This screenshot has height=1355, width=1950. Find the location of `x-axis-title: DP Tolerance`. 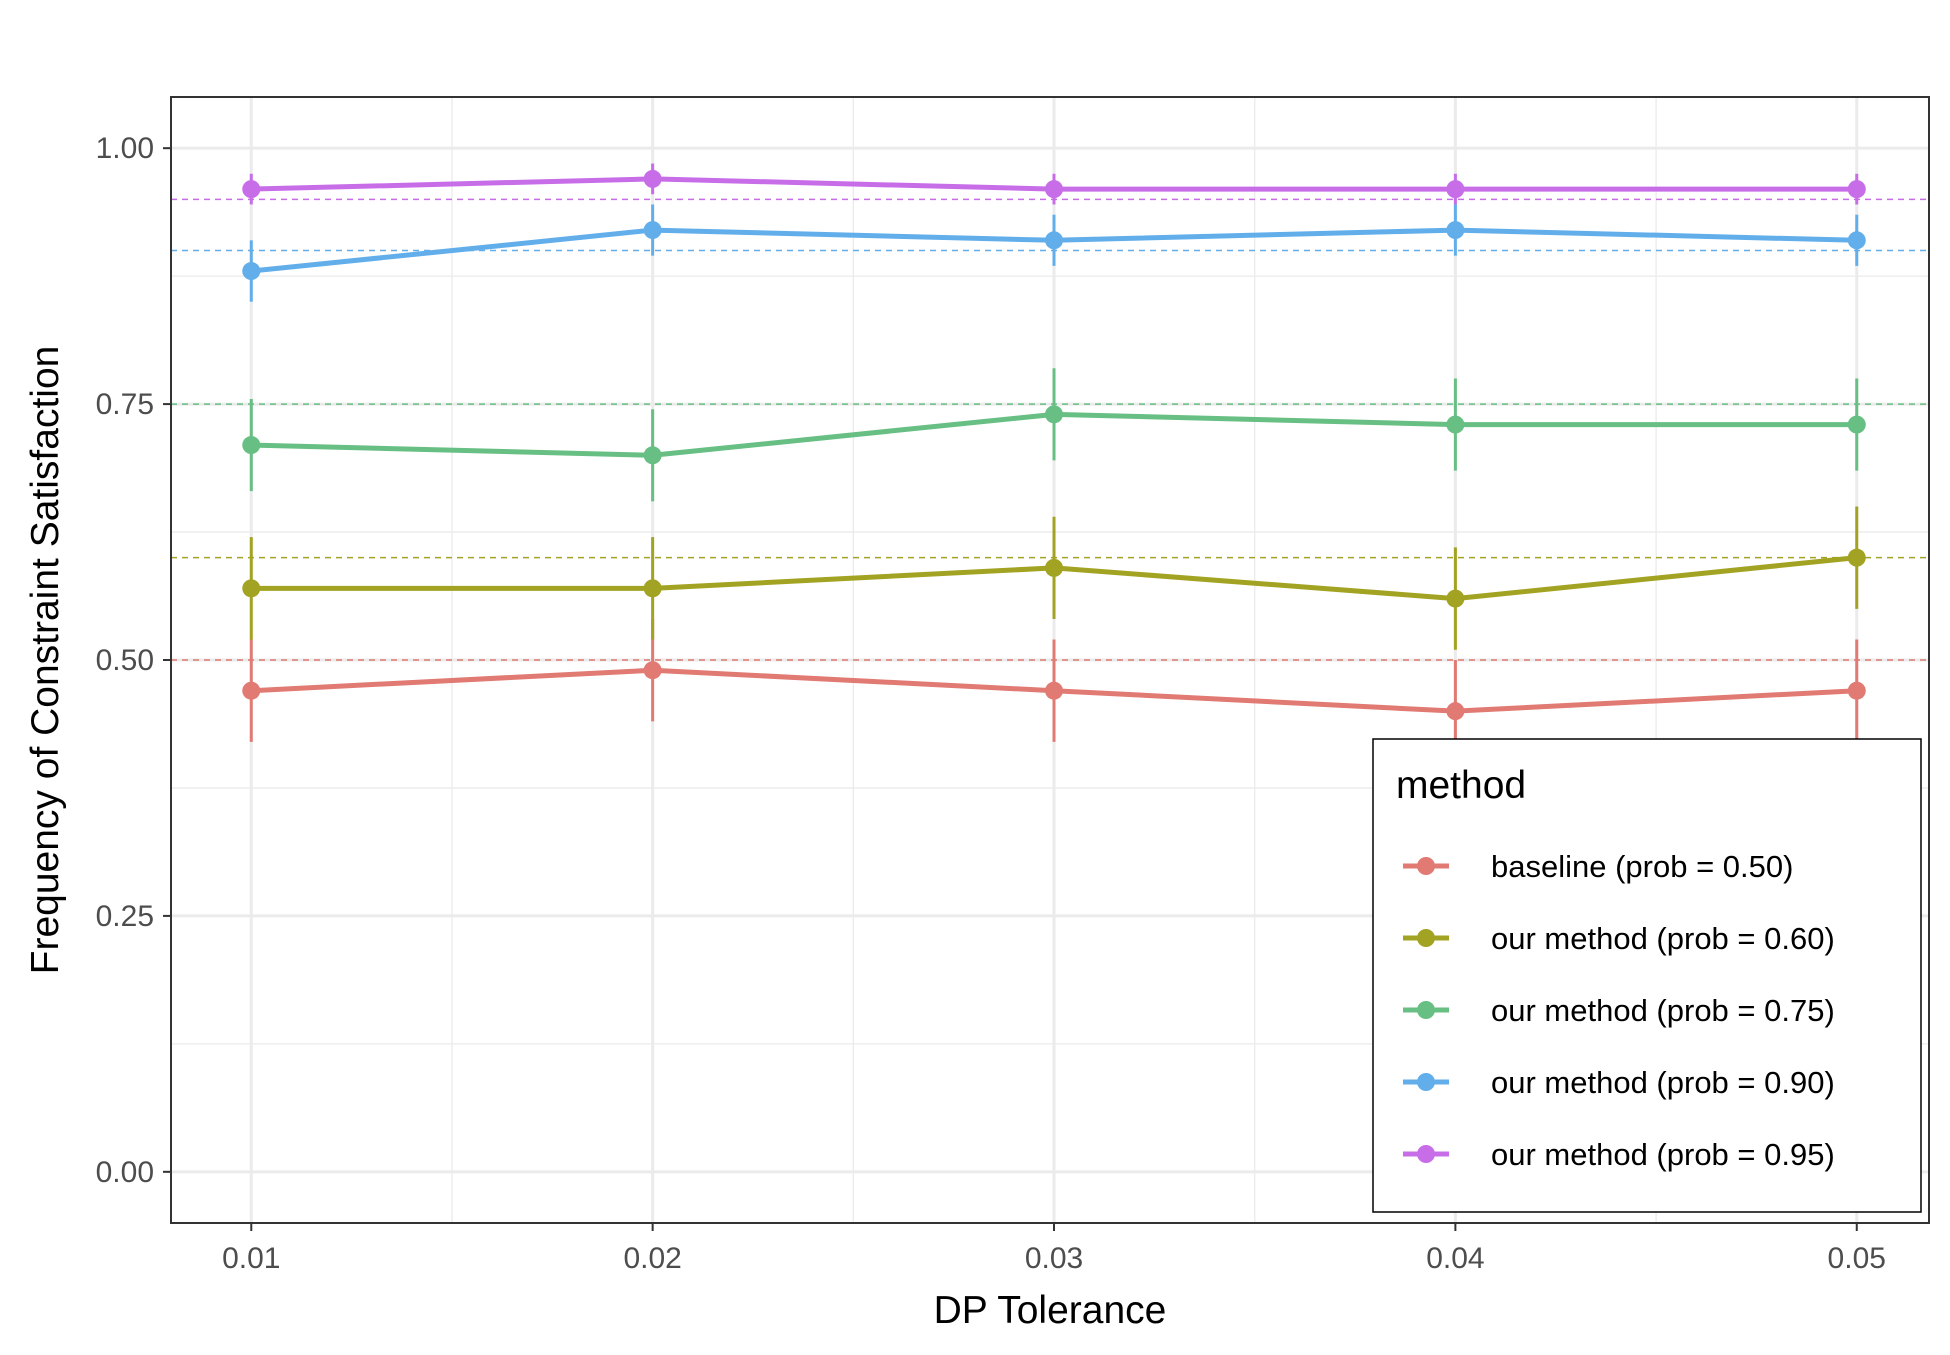

x-axis-title: DP Tolerance is located at coordinates (1050, 1310).